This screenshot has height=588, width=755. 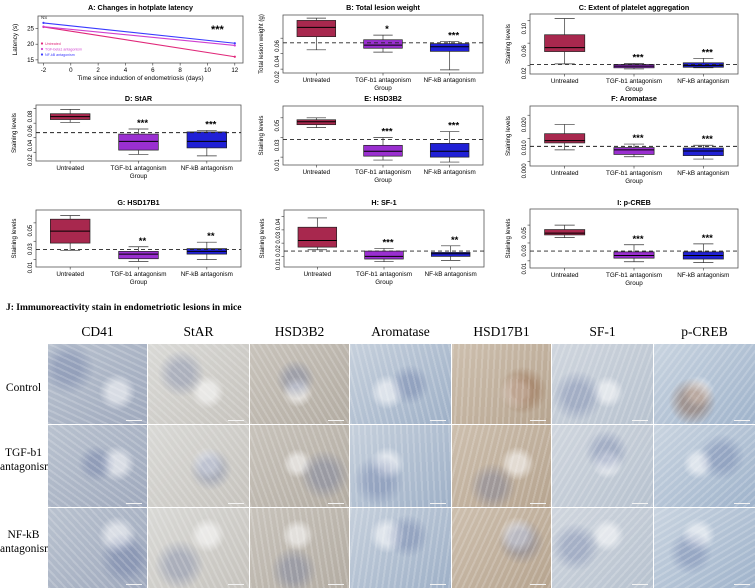 What do you see at coordinates (97, 466) in the screenshot?
I see `micrograph-cd41-row2` at bounding box center [97, 466].